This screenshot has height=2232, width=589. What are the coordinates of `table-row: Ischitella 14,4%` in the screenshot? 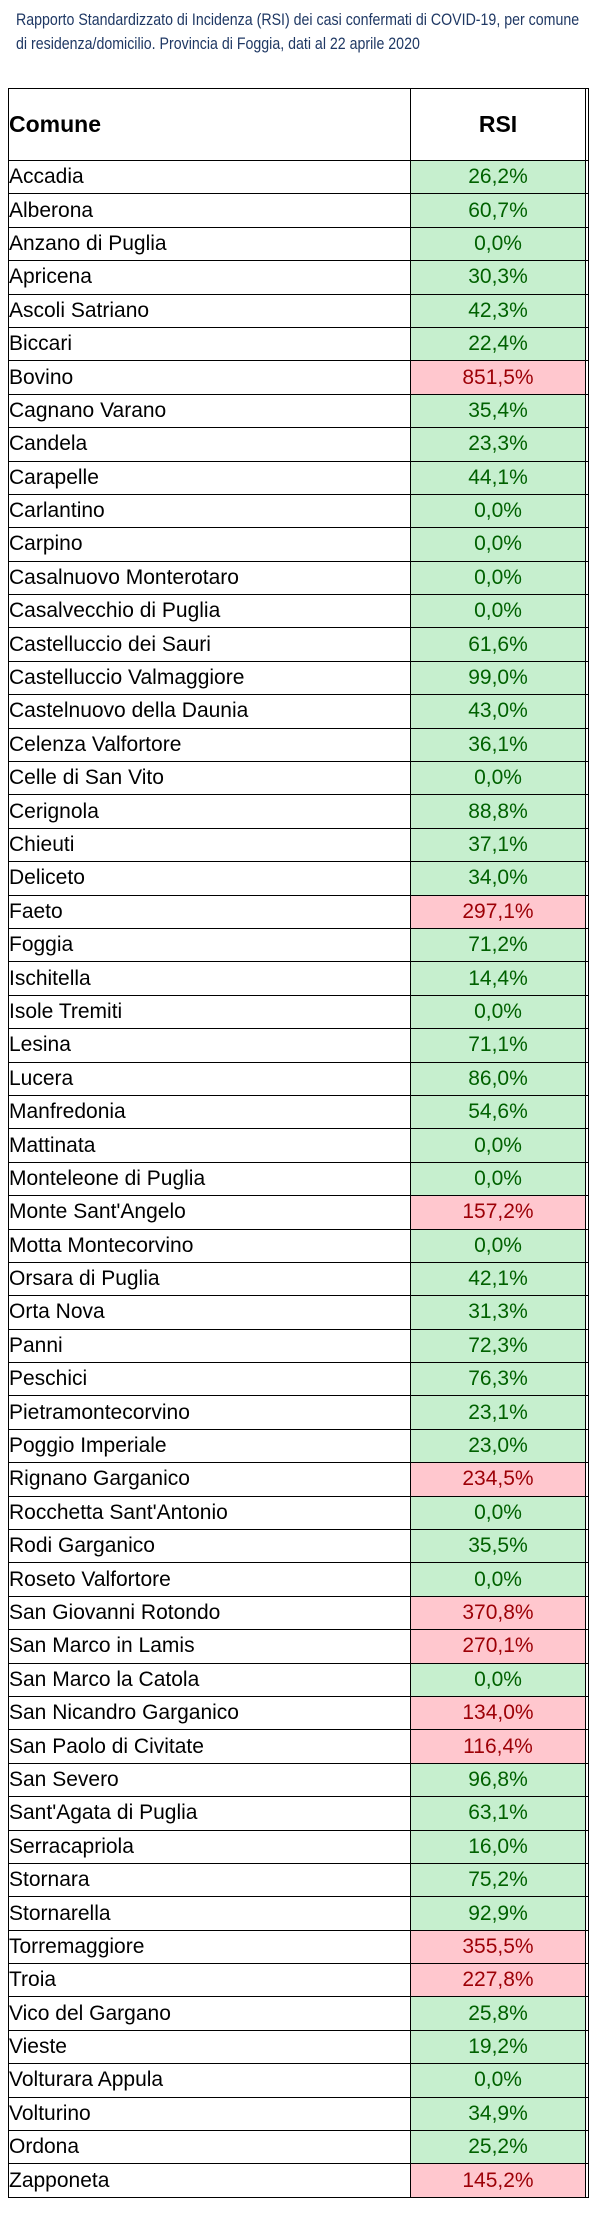 It's located at (298, 978).